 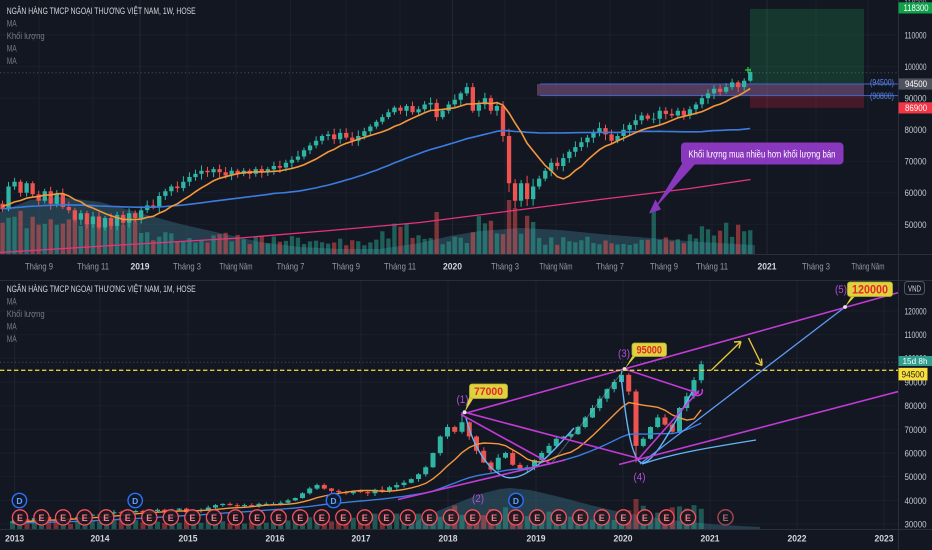 I want to click on svg-text: 2023, so click(x=884, y=539).